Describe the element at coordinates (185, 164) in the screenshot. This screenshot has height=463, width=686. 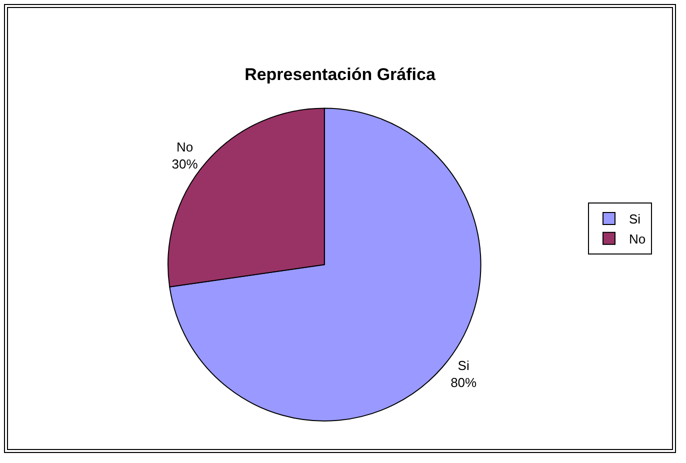
I see `data-label: 30%` at that location.